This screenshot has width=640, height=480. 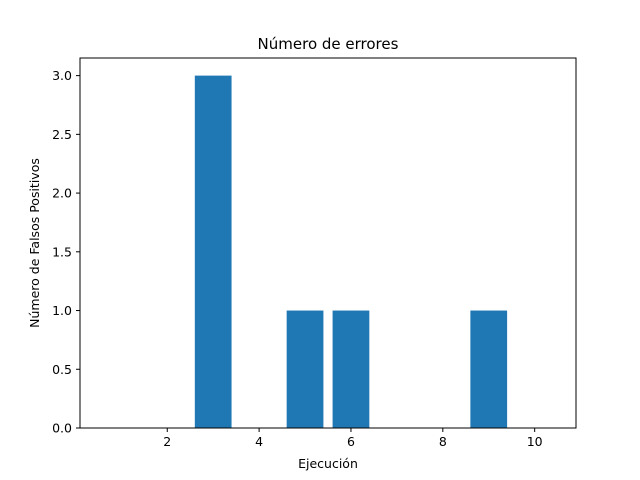 What do you see at coordinates (62, 251) in the screenshot?
I see `y-tick-label: 1.5` at bounding box center [62, 251].